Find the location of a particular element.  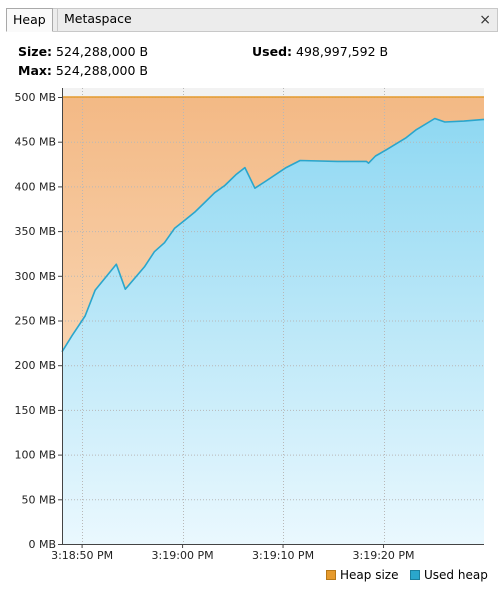

used-label: Used: is located at coordinates (272, 51).